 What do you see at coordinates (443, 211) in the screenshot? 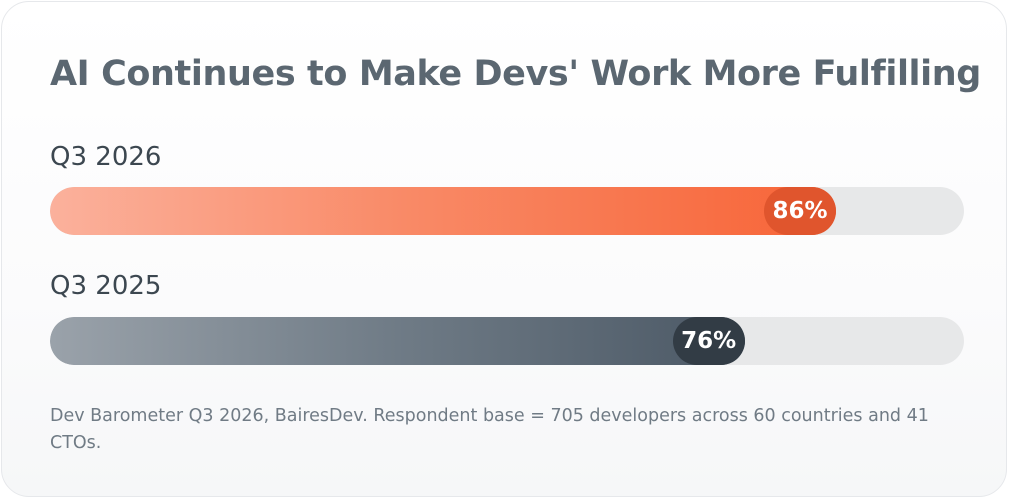
I see `bar-fill-q3-2026: 86%` at bounding box center [443, 211].